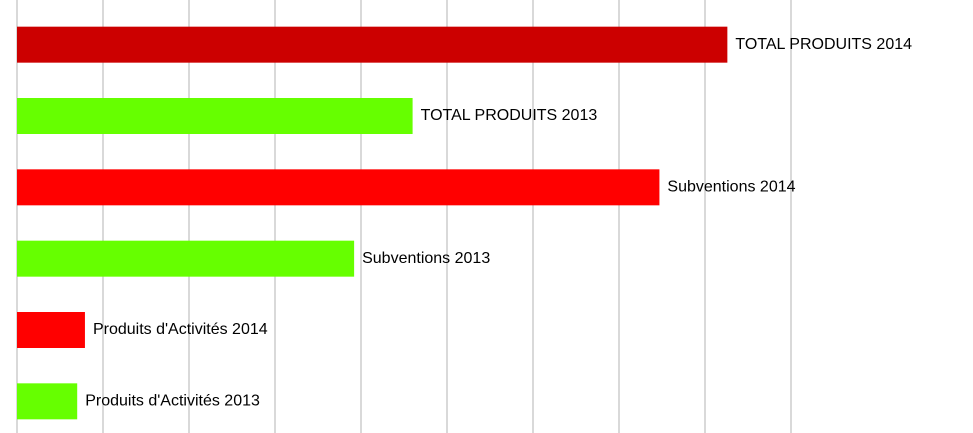 Image resolution: width=973 pixels, height=433 pixels. Describe the element at coordinates (180, 329) in the screenshot. I see `bar-label: Produits d'Activités 2014` at that location.